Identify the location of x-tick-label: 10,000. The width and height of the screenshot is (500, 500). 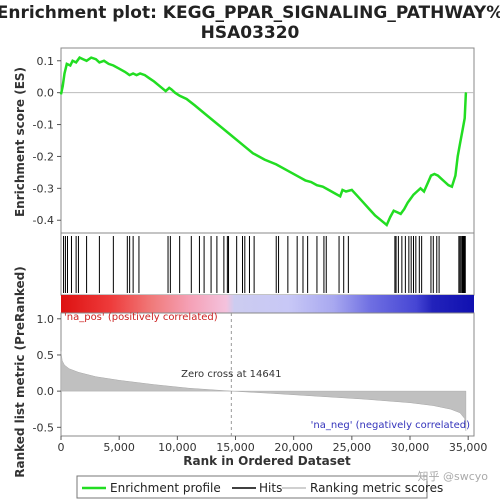
(177, 447).